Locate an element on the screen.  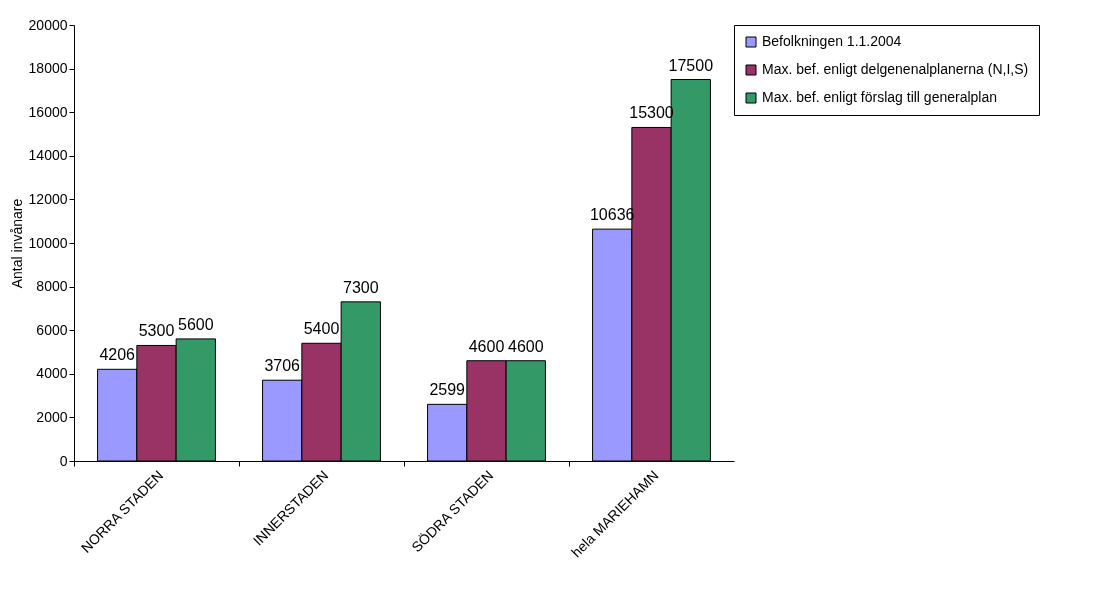
y-tick-label: 4000 is located at coordinates (52, 373).